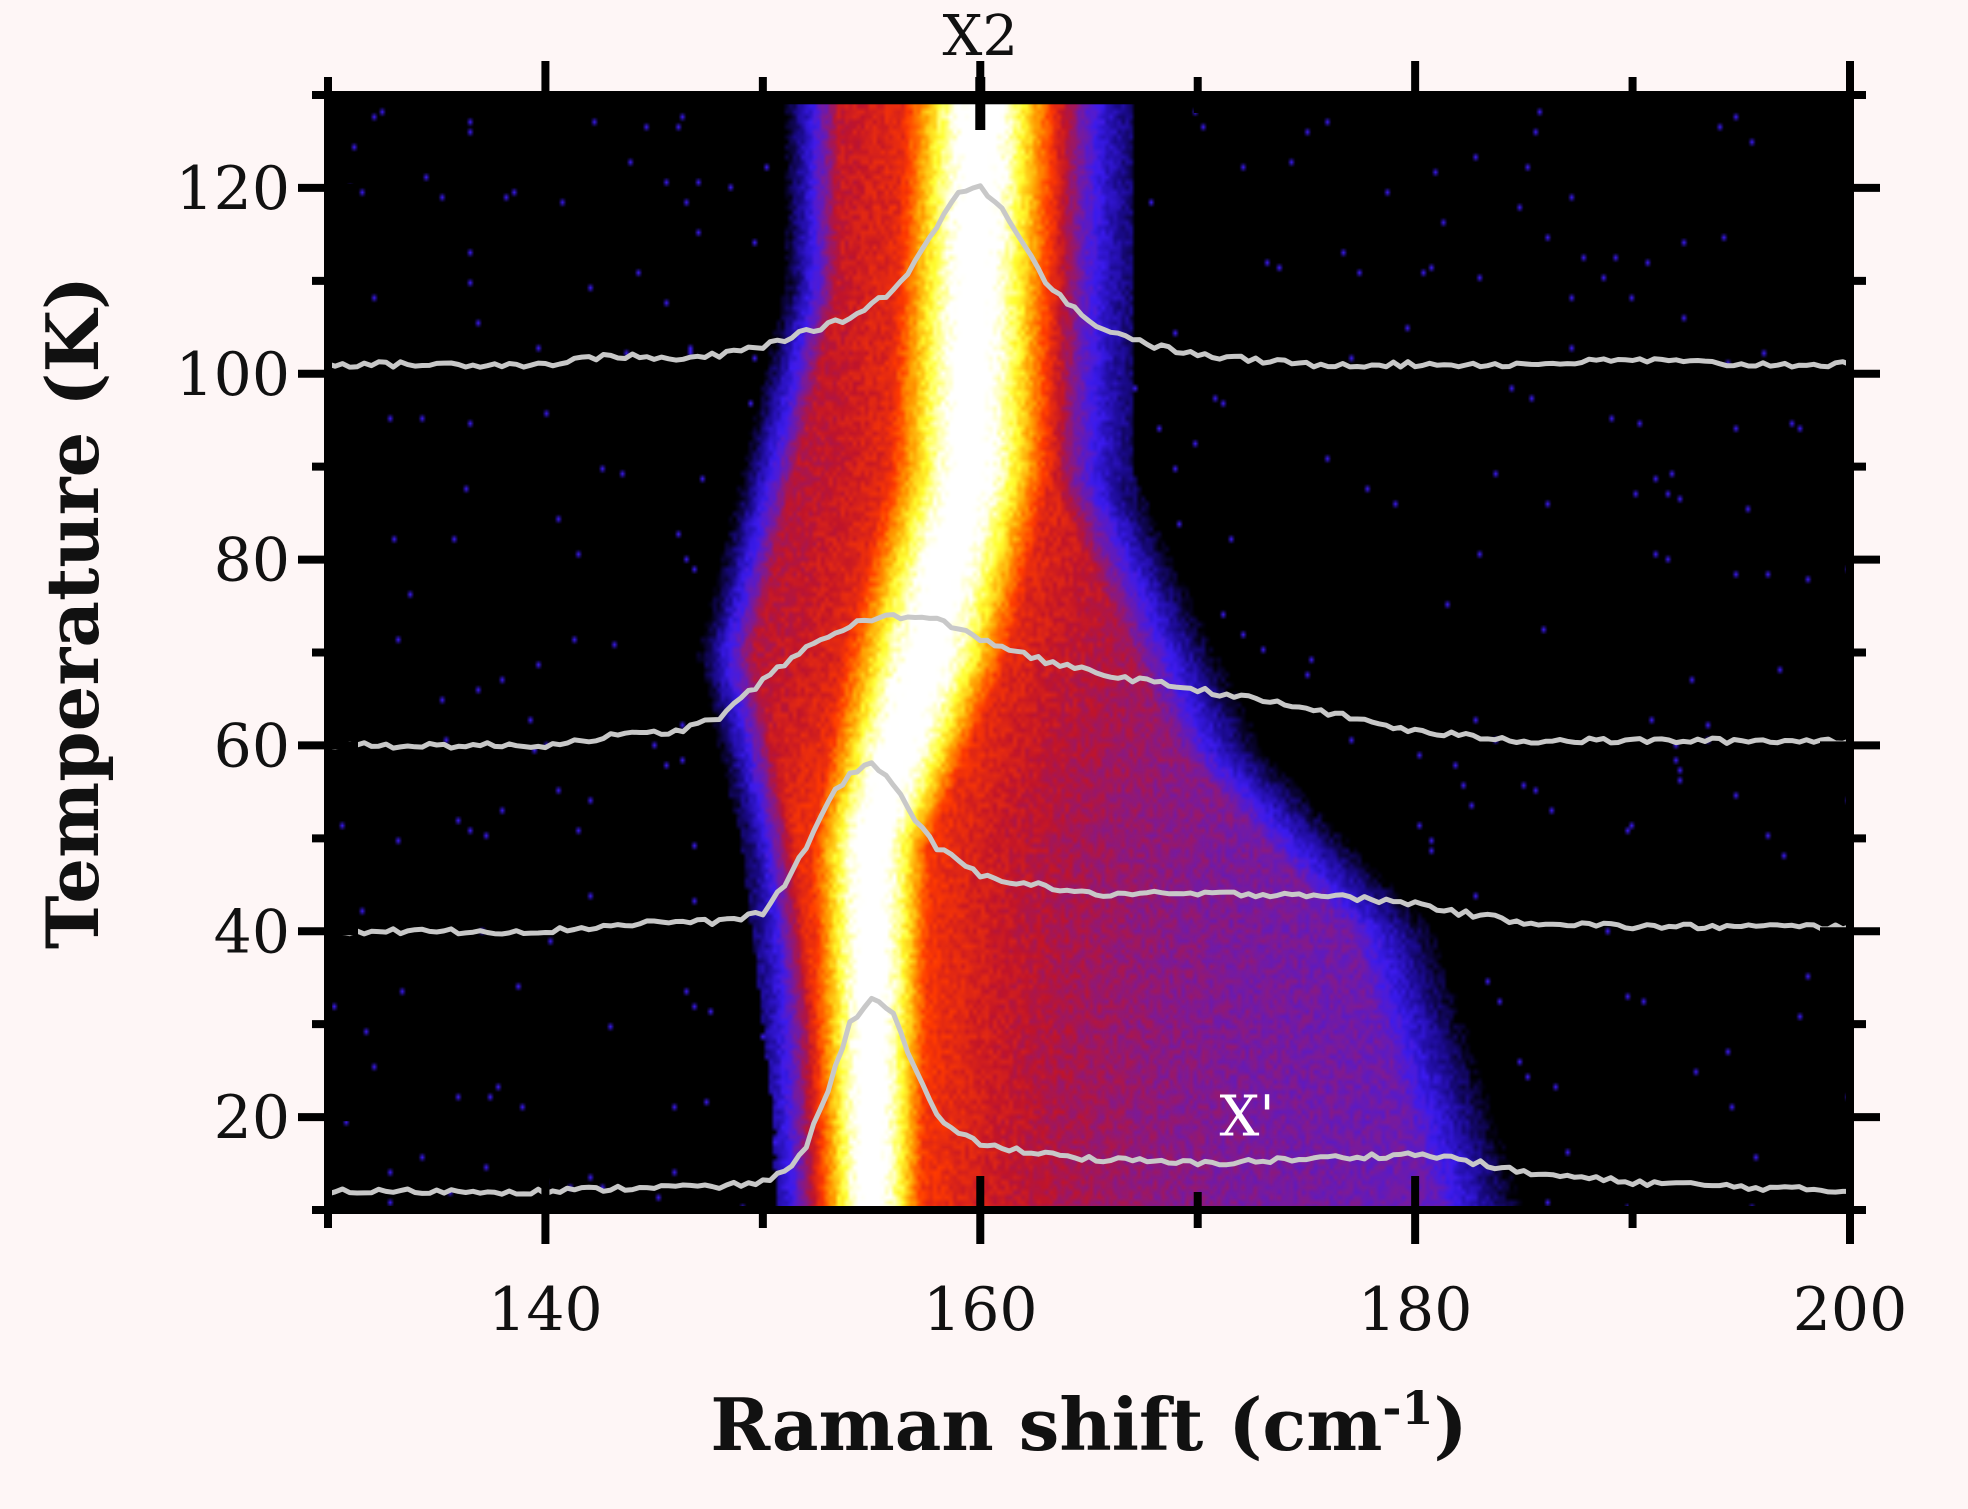 This screenshot has height=1509, width=1968. I want to click on y-tick-label: 40, so click(252, 932).